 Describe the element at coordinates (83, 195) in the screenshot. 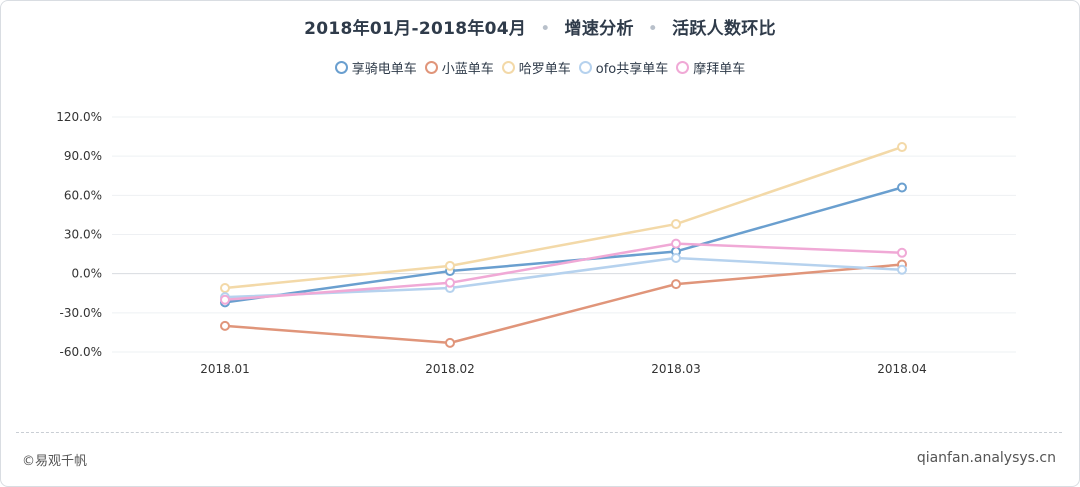

I see `y-tick-label: 60.0%` at that location.